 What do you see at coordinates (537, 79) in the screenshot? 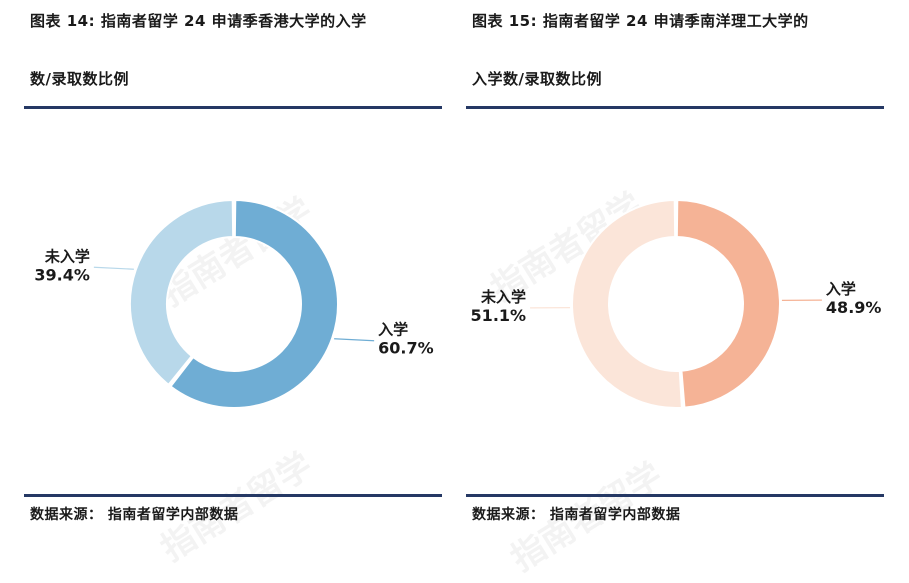
I see `chart-title-line-2: 入学数/录取数比例` at bounding box center [537, 79].